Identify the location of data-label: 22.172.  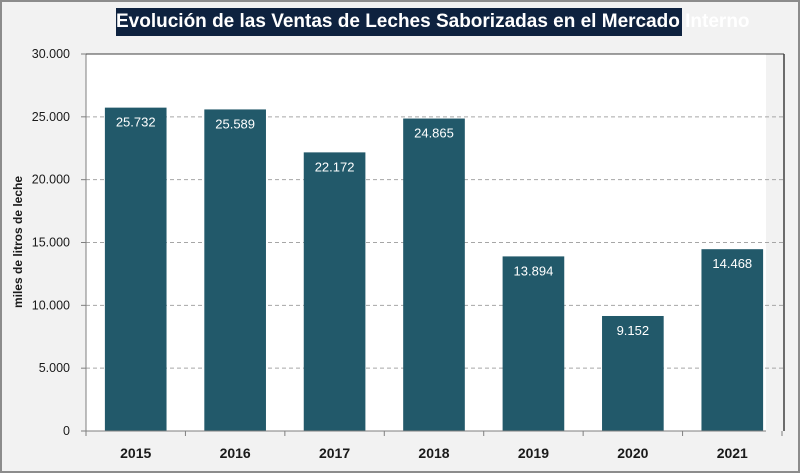
(335, 166).